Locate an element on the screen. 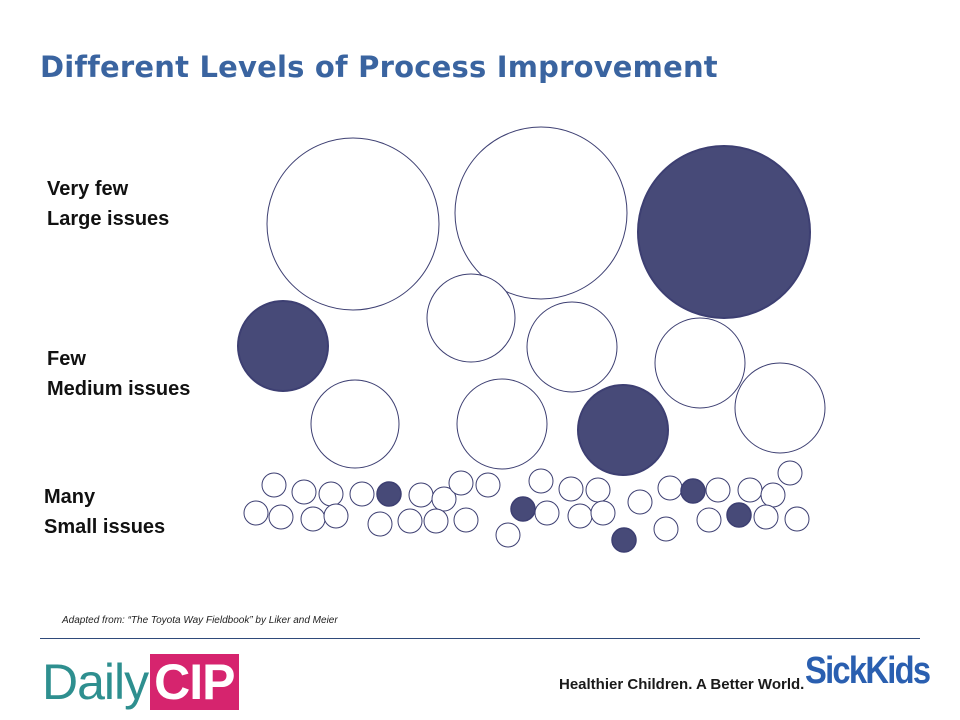 This screenshot has height=720, width=960. logo-part-daily: Daily is located at coordinates (95, 682).